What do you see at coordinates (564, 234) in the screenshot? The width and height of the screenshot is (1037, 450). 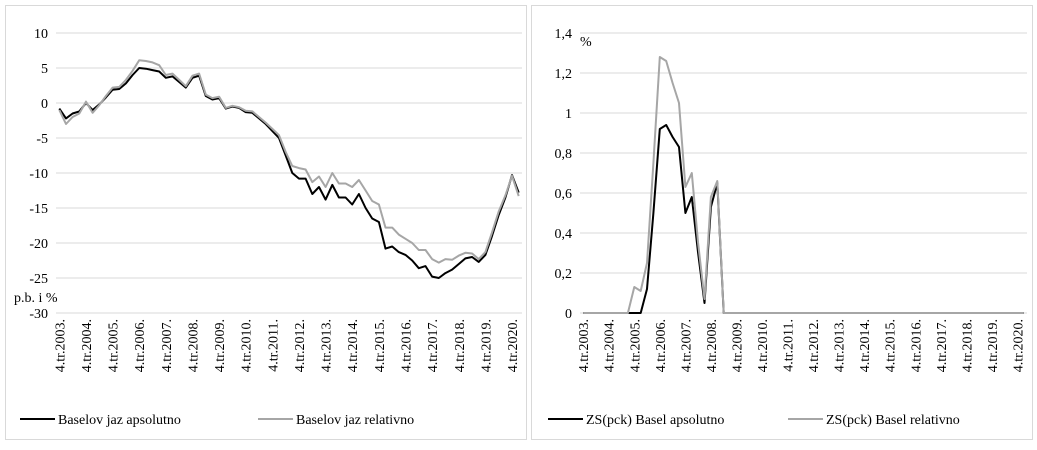 I see `y-tick-label: 0,4` at bounding box center [564, 234].